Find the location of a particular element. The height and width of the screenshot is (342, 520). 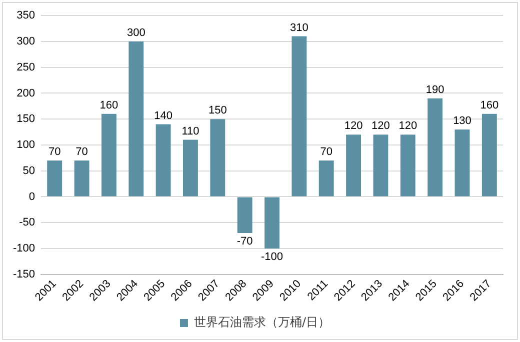

y-tick-label: 350 is located at coordinates (26, 16).